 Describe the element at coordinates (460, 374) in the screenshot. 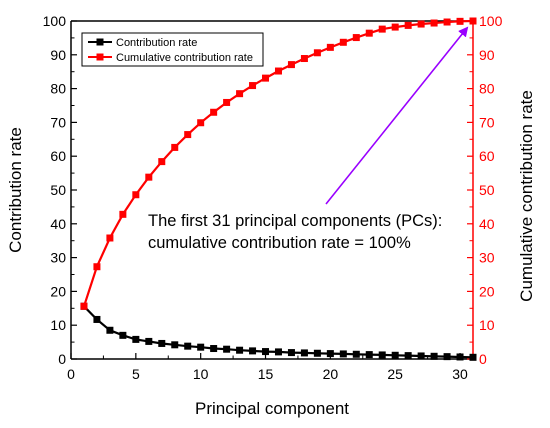

I see `x-tick-label: 30` at that location.